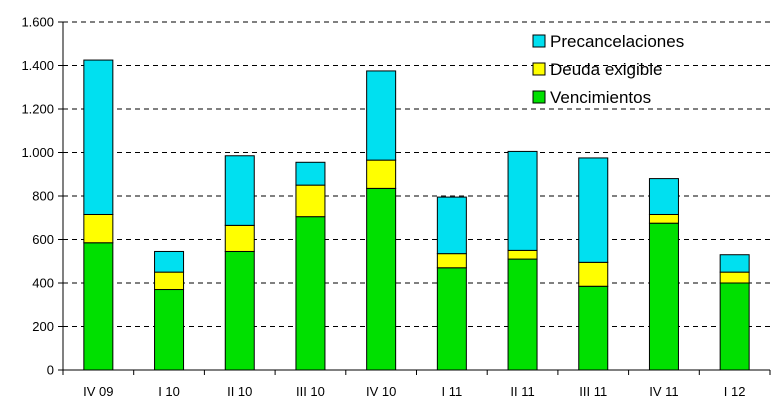  What do you see at coordinates (381, 391) in the screenshot?
I see `x-tick-label: IV 10` at bounding box center [381, 391].